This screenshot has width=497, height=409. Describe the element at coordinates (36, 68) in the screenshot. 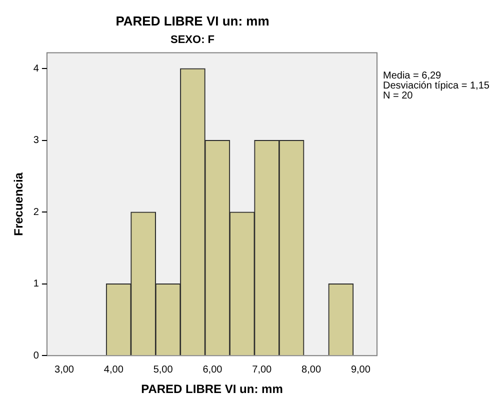

I see `y-tick-label: 4` at that location.